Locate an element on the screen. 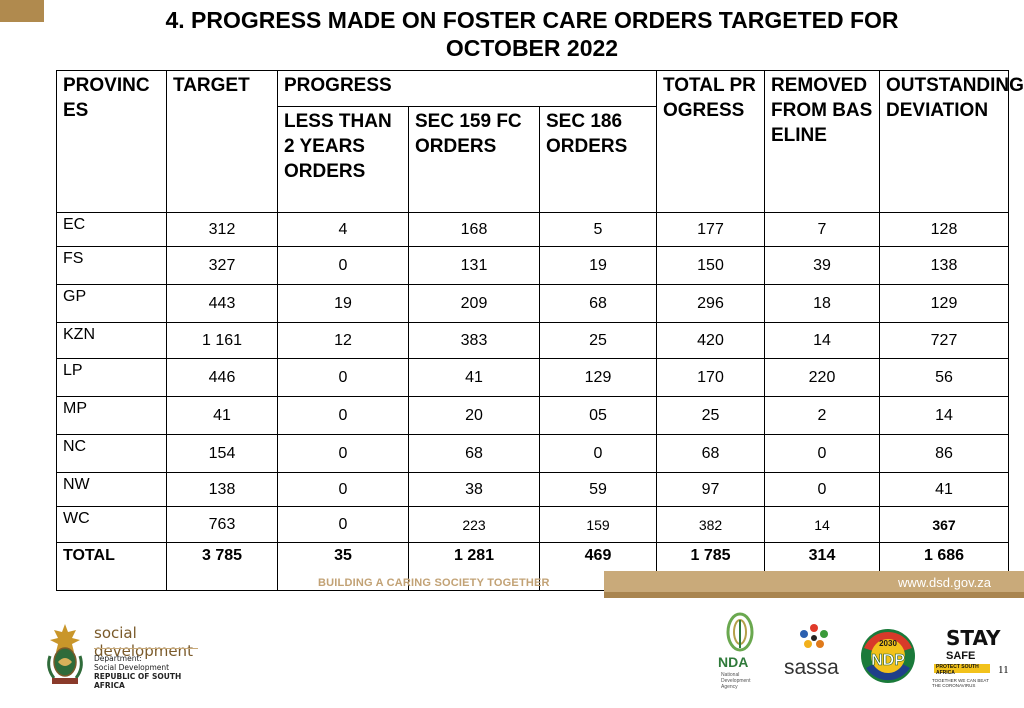  nda-logo: NDA National Development Agency is located at coordinates (740, 652).